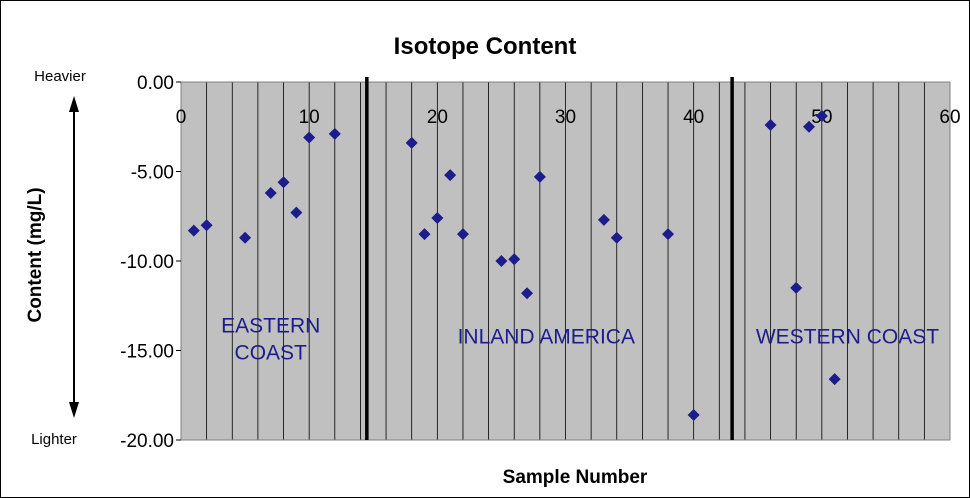 This screenshot has width=970, height=498. I want to click on region-label: INLAND AMERICA, so click(546, 336).